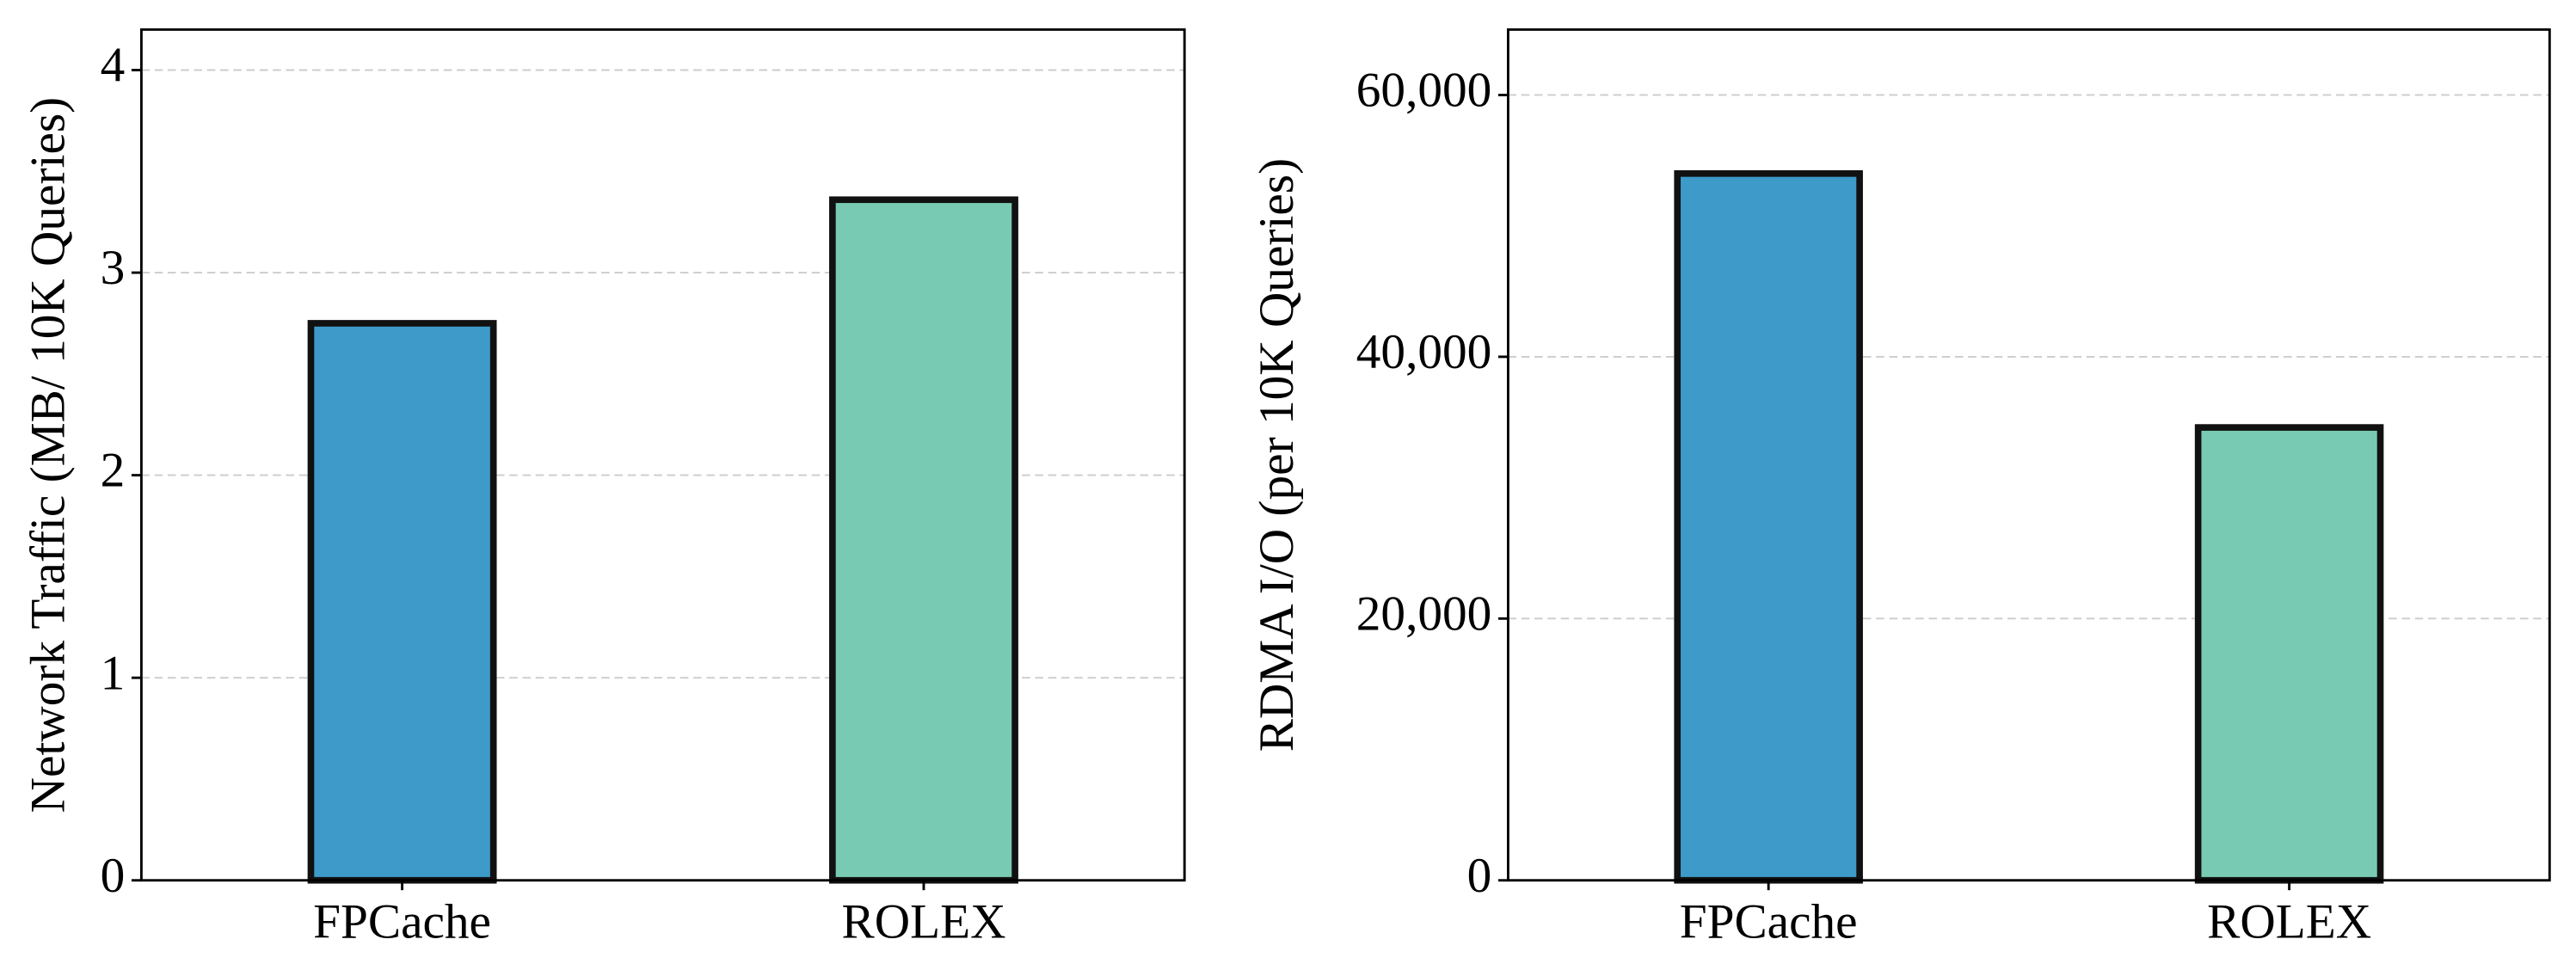  What do you see at coordinates (114, 471) in the screenshot?
I see `y-tick-label: 2` at bounding box center [114, 471].